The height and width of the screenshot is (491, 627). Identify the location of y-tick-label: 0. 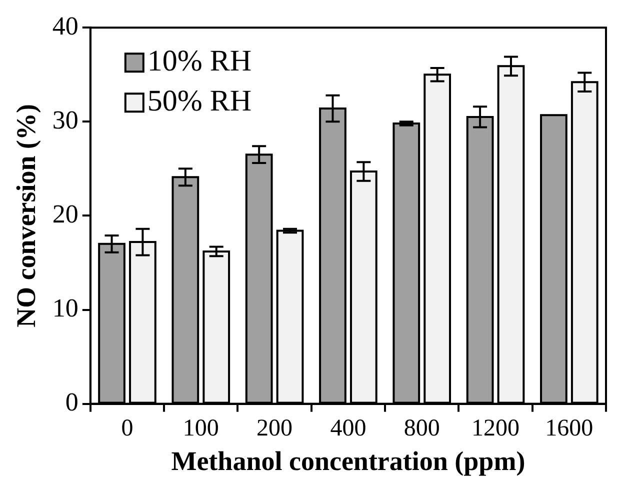
(71, 402).